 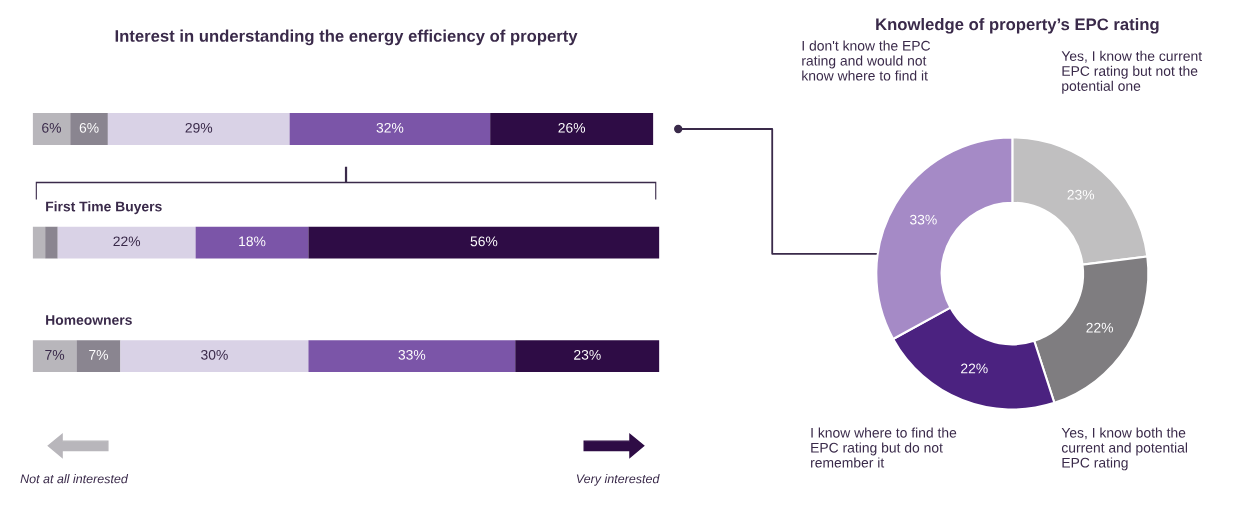 I want to click on text: Very interested, so click(x=618, y=480).